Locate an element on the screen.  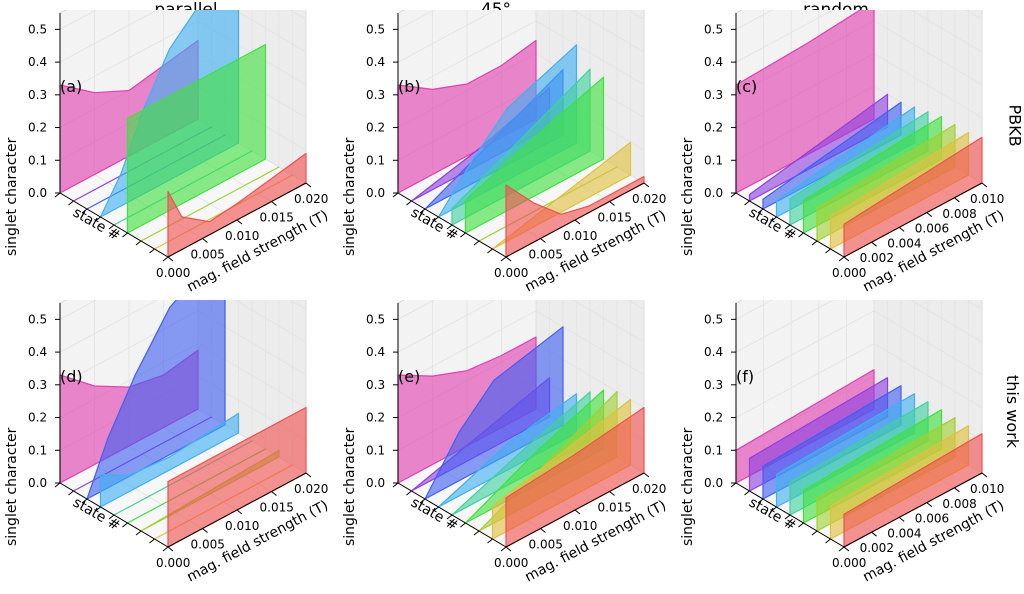
panel-label: (a) is located at coordinates (71, 86).